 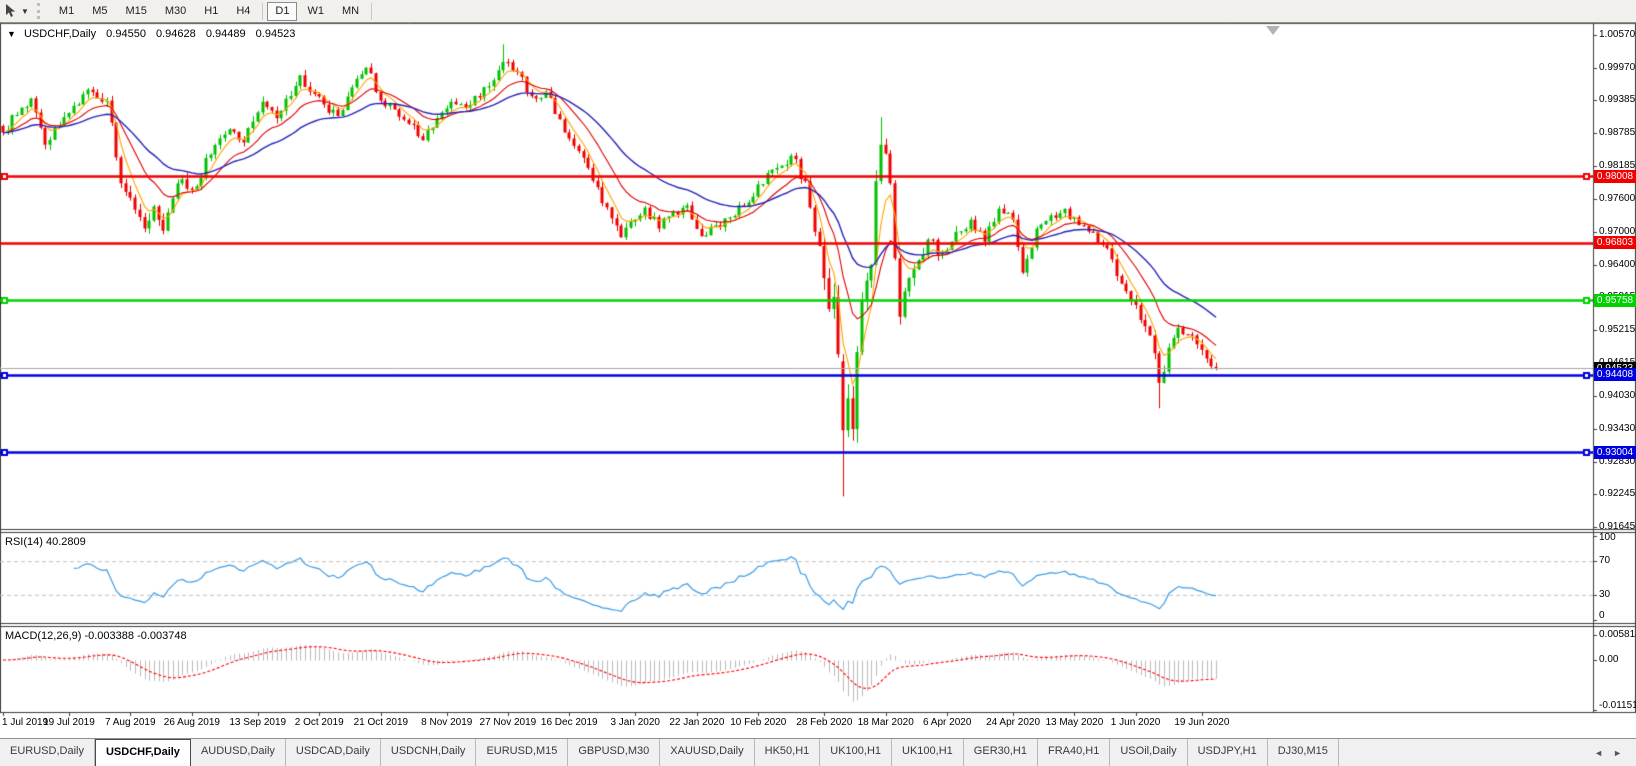 What do you see at coordinates (818, 11) in the screenshot?
I see `timeframe-toolbar: ▼ M1 M5 M15 M30 H1 H4 D1 W1 MN` at bounding box center [818, 11].